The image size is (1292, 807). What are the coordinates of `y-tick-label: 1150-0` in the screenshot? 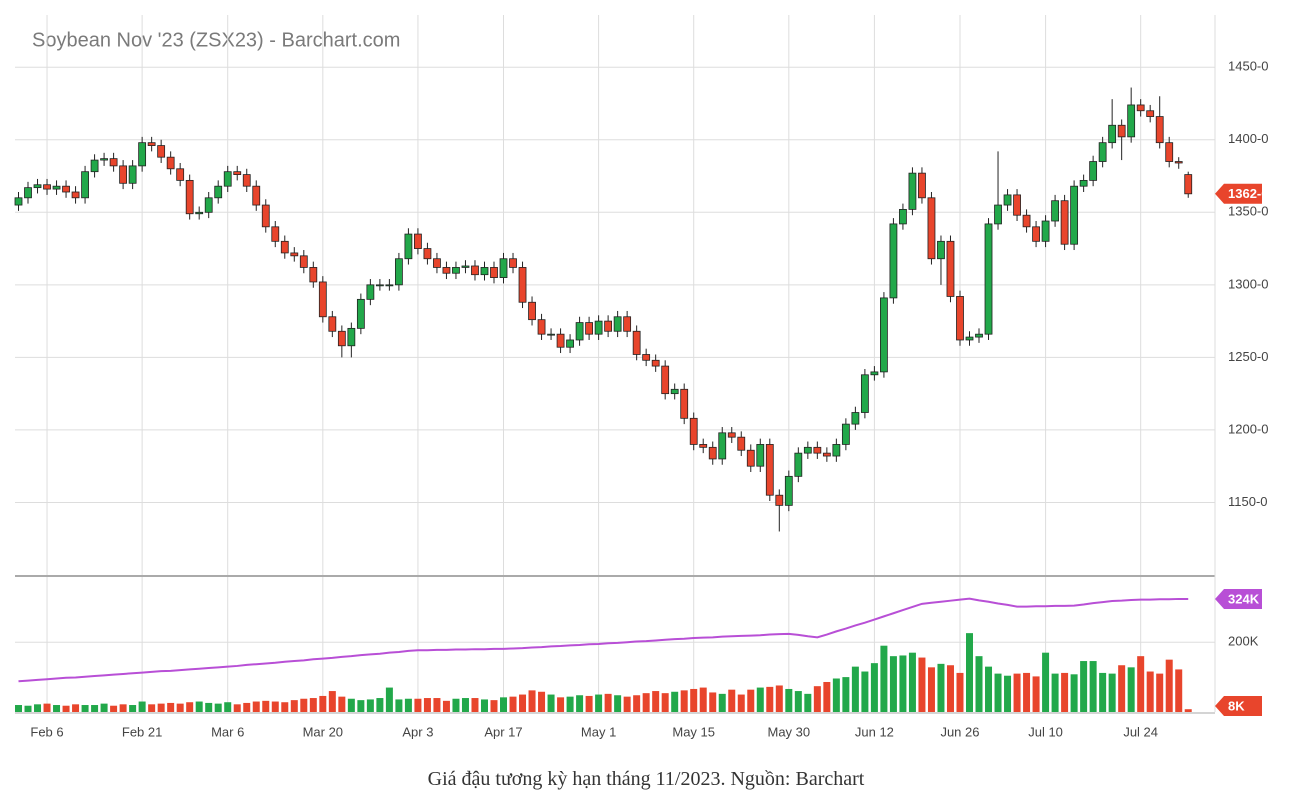 It's located at (1248, 501).